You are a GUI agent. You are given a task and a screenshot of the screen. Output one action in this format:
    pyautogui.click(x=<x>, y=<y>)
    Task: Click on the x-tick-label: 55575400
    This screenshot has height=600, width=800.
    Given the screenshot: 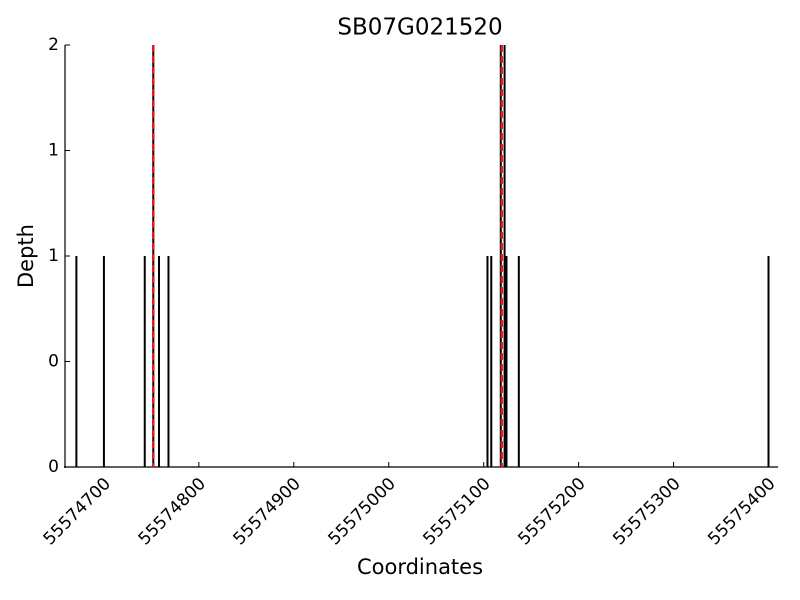 What is the action you would take?
    pyautogui.click(x=741, y=511)
    